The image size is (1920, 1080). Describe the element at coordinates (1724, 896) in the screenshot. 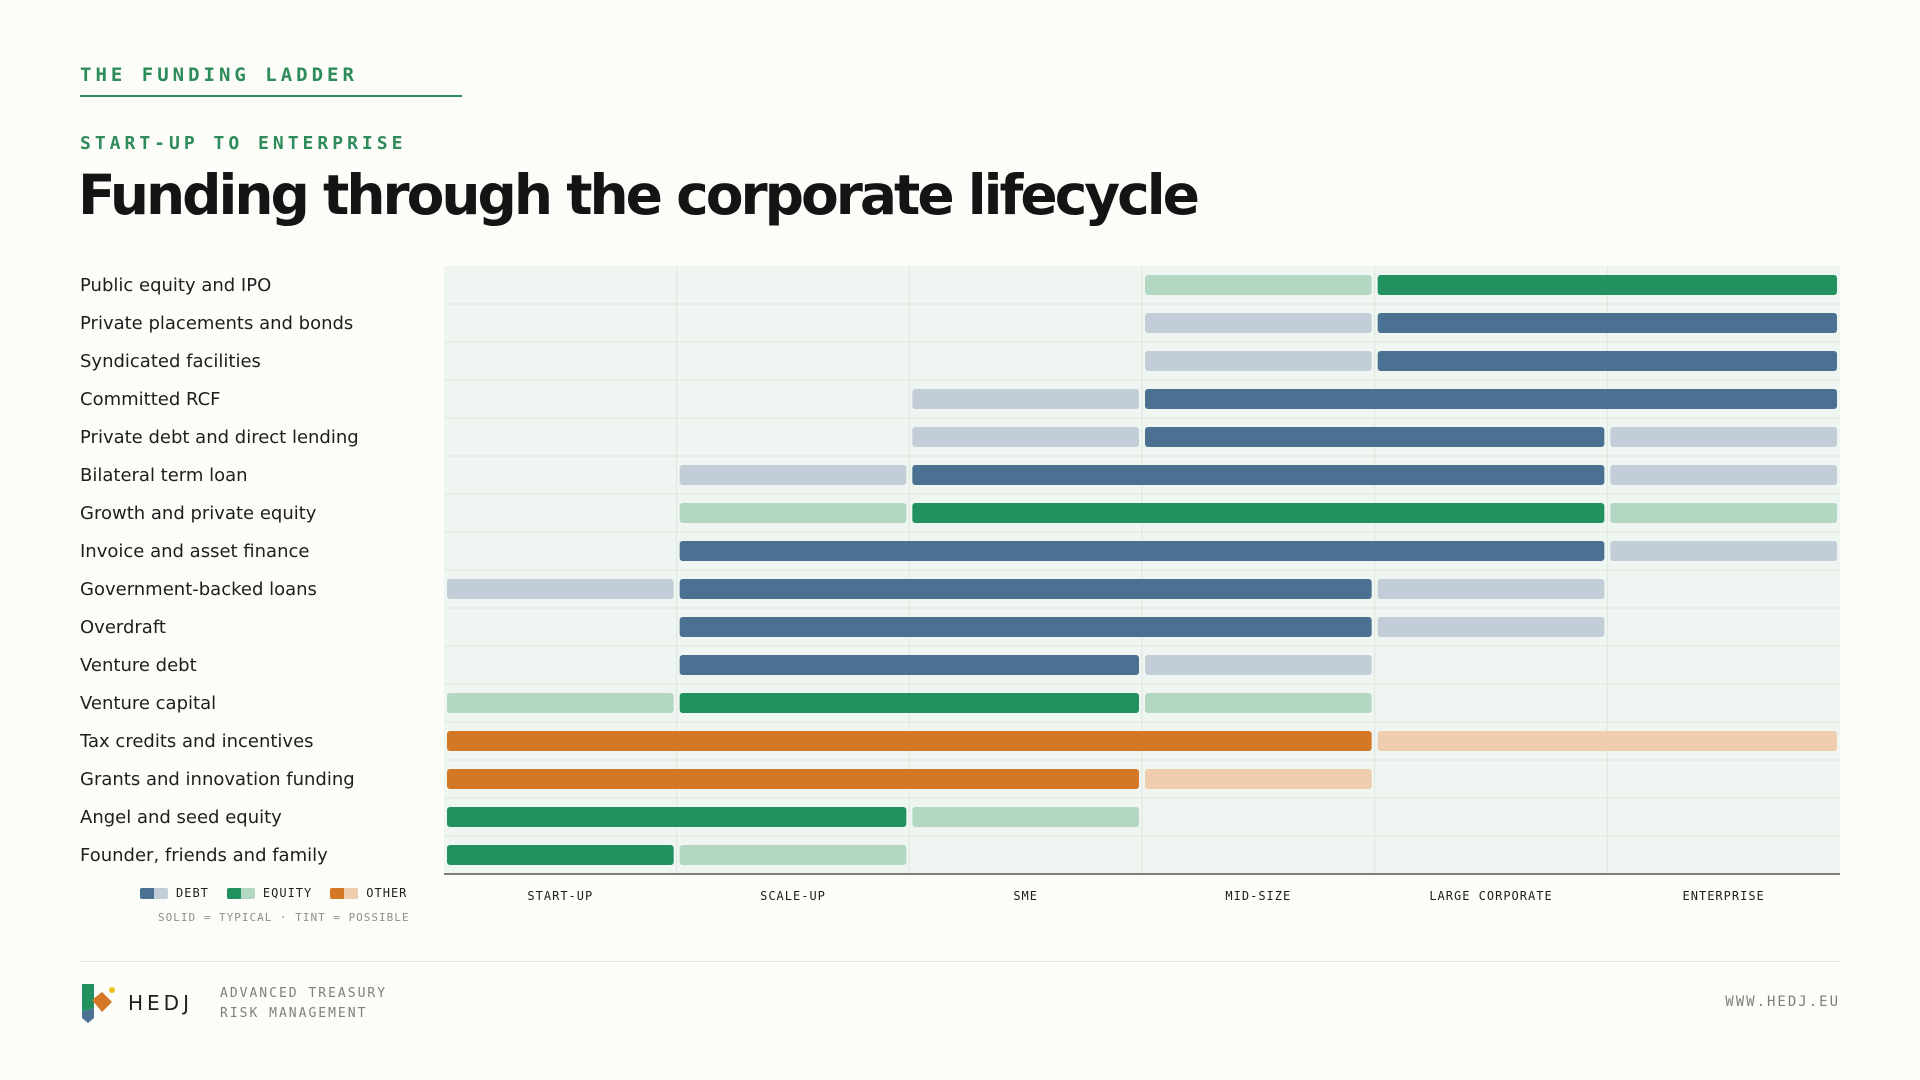

I see `stage-label: ENTERPRISE` at that location.